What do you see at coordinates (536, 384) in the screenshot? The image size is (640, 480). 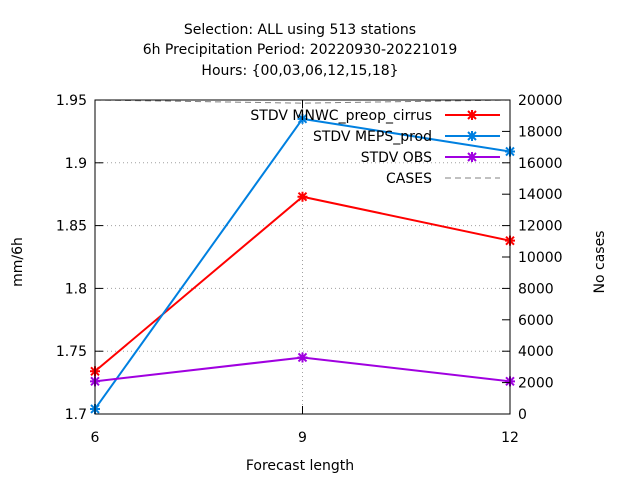 I see `y2-tick-label: 2000` at bounding box center [536, 384].